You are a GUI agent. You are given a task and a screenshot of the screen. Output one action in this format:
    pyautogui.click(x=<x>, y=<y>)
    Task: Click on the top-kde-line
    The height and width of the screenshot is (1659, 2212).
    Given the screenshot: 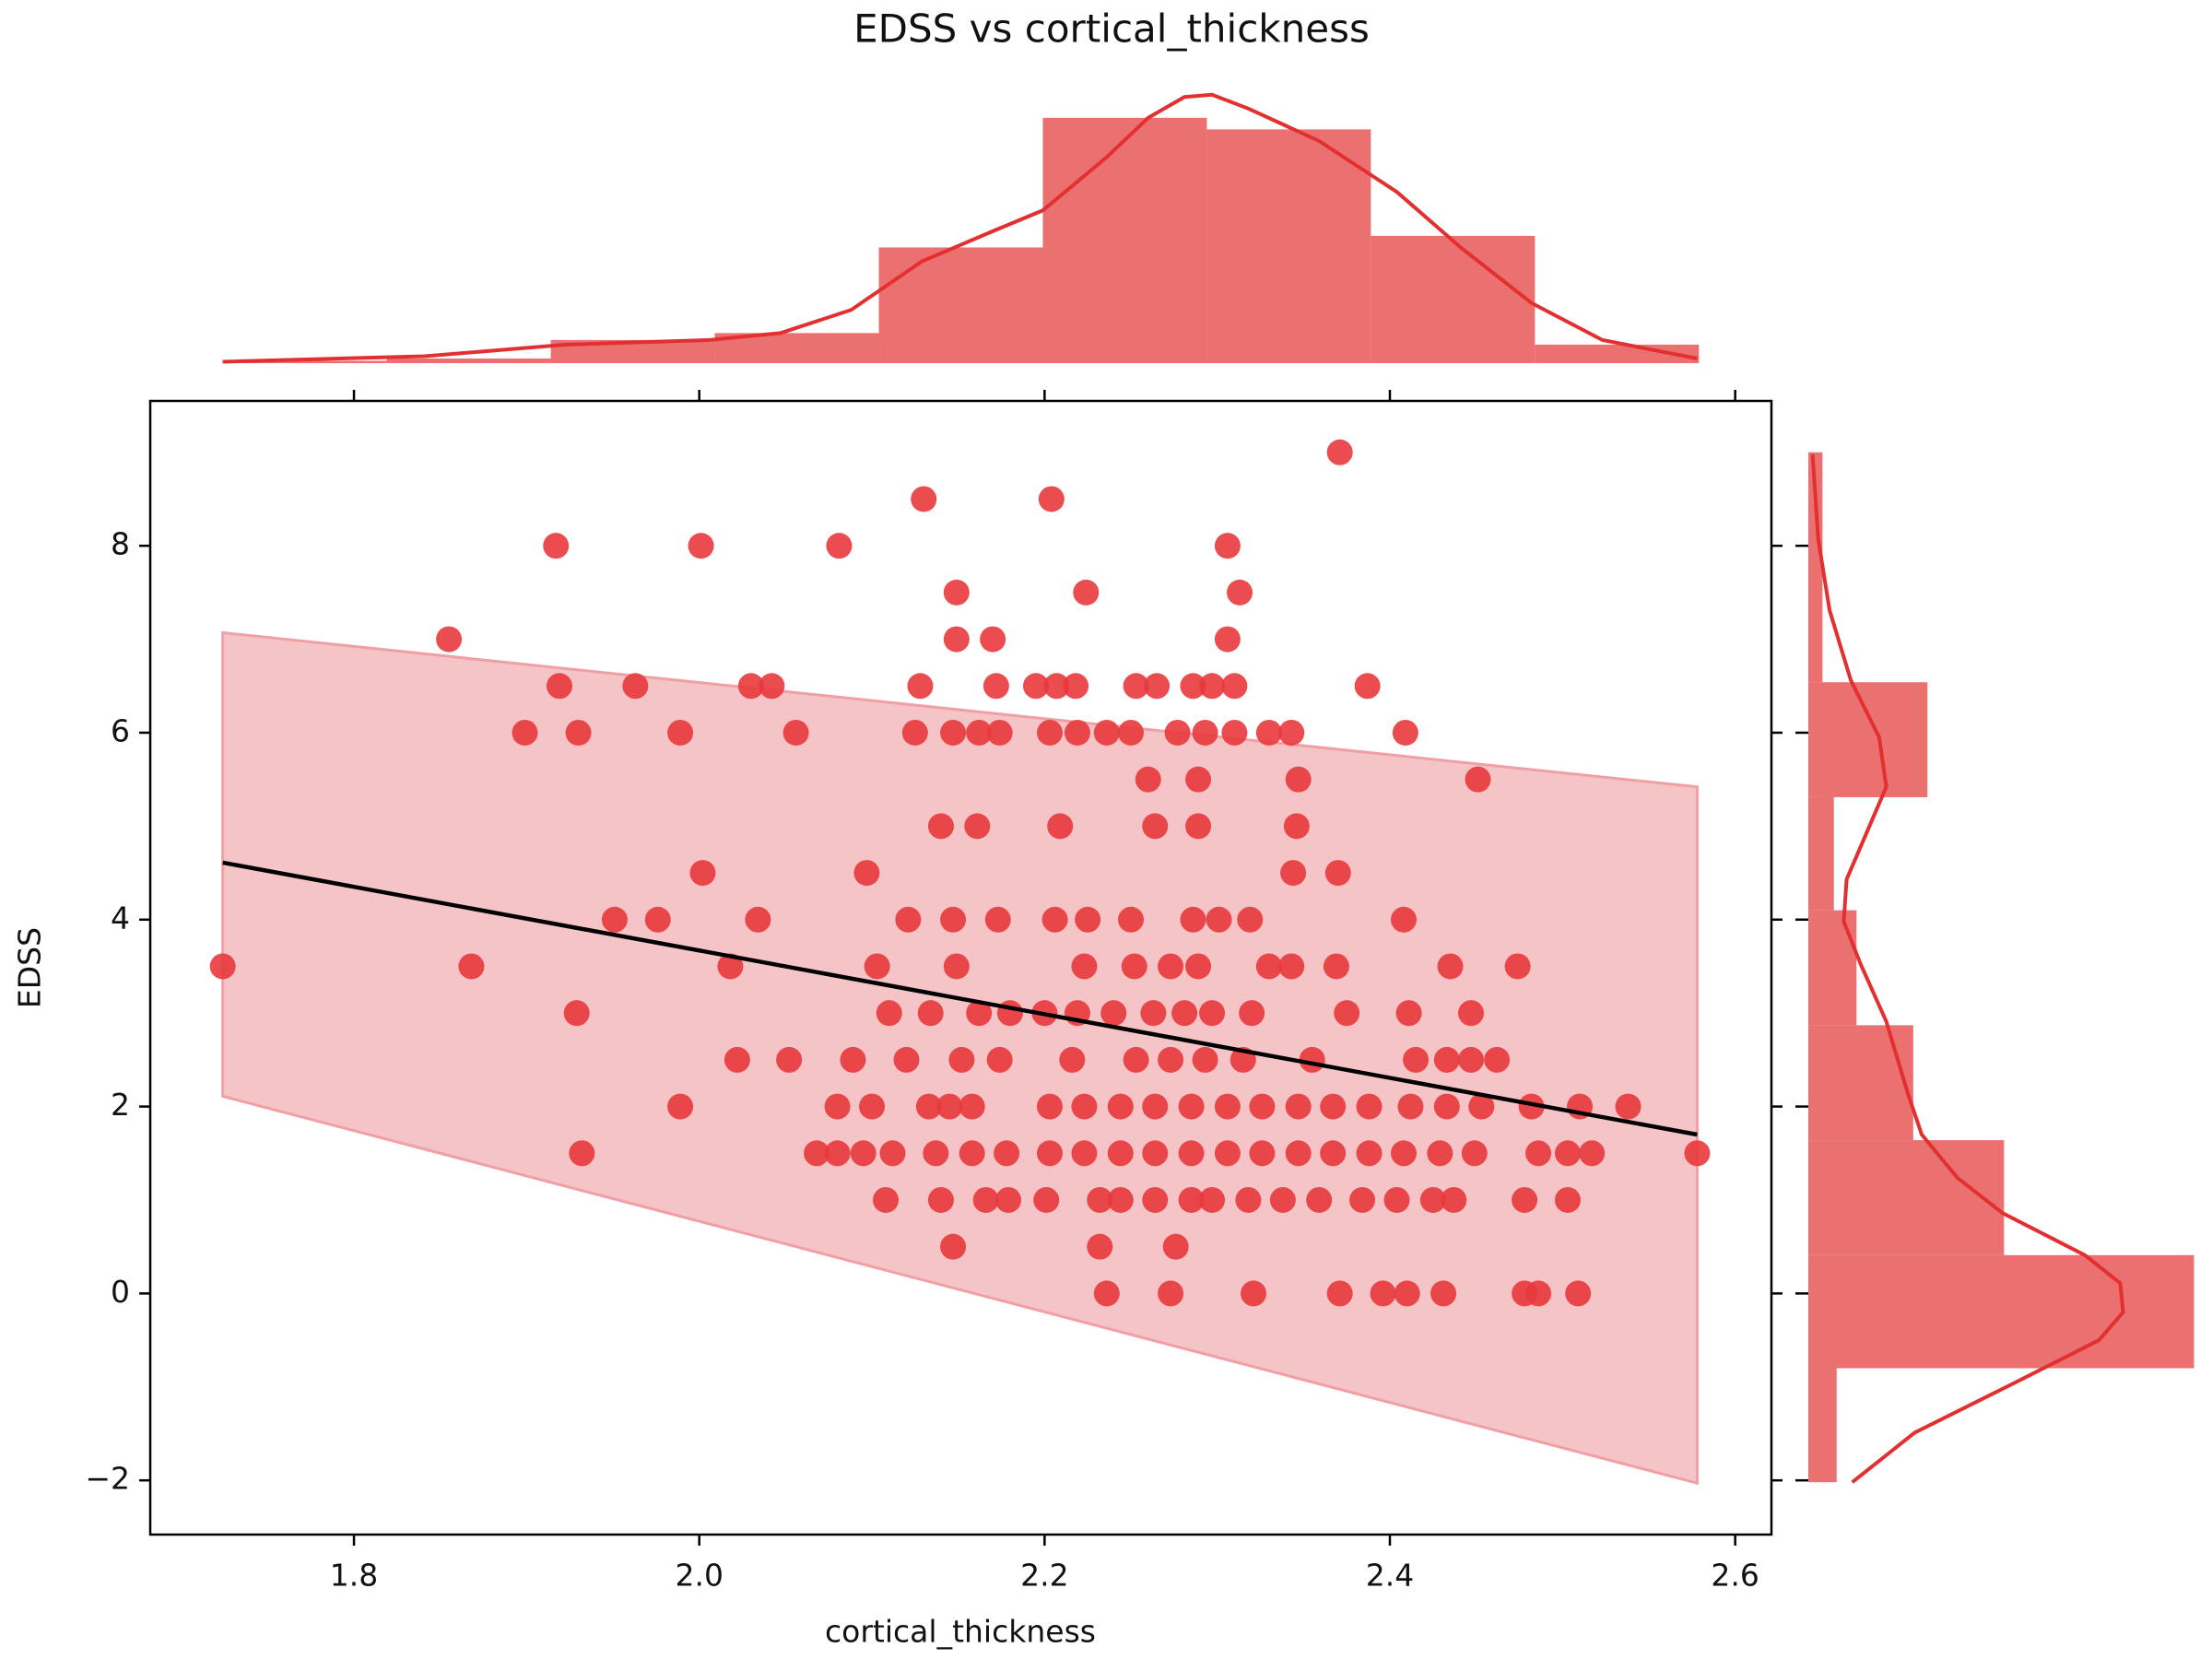 What is the action you would take?
    pyautogui.click(x=960, y=228)
    